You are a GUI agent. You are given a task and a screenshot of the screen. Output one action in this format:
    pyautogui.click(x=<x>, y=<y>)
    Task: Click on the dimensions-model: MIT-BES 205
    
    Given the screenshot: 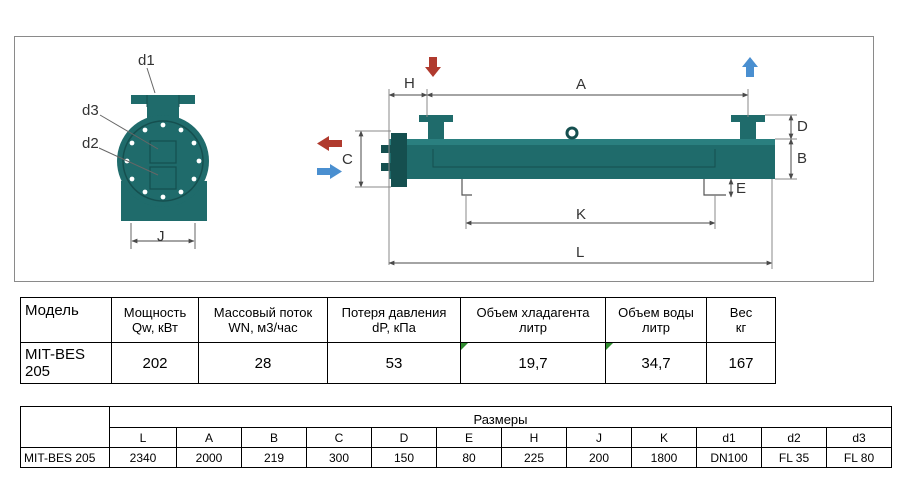 What is the action you would take?
    pyautogui.click(x=65, y=457)
    